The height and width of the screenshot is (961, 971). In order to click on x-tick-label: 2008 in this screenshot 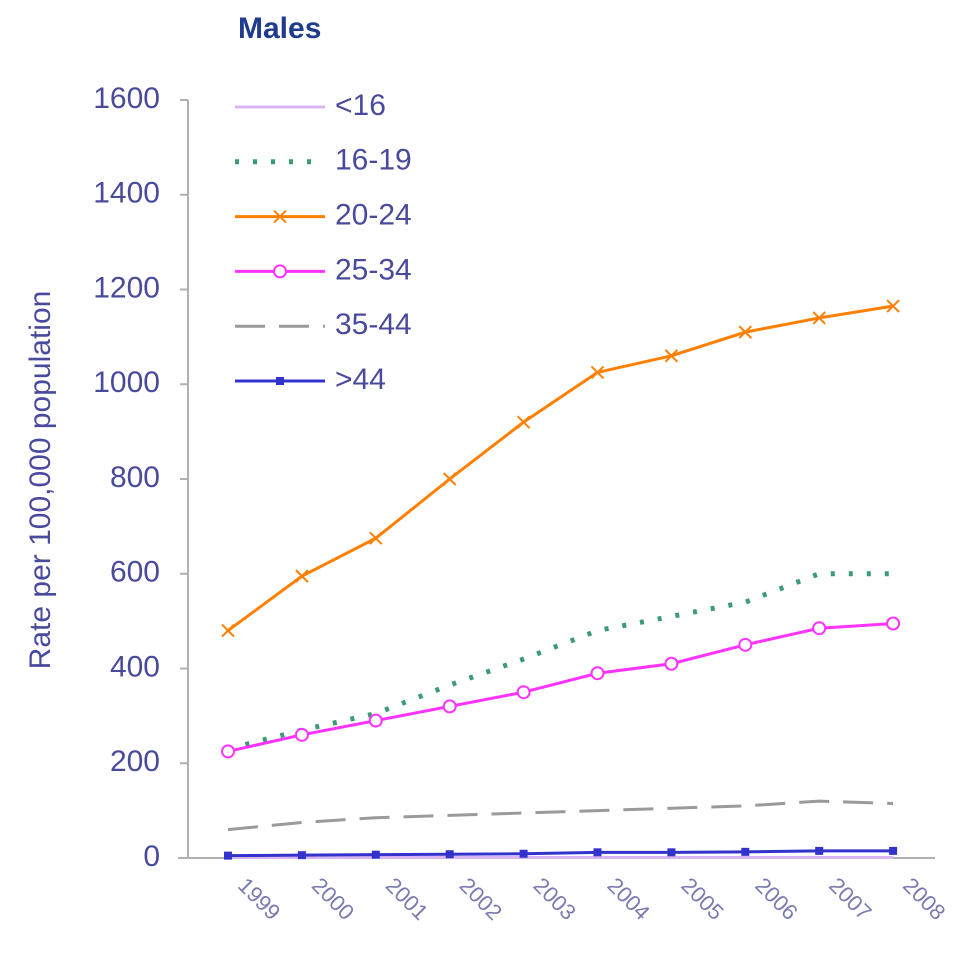, I will do `click(924, 899)`.